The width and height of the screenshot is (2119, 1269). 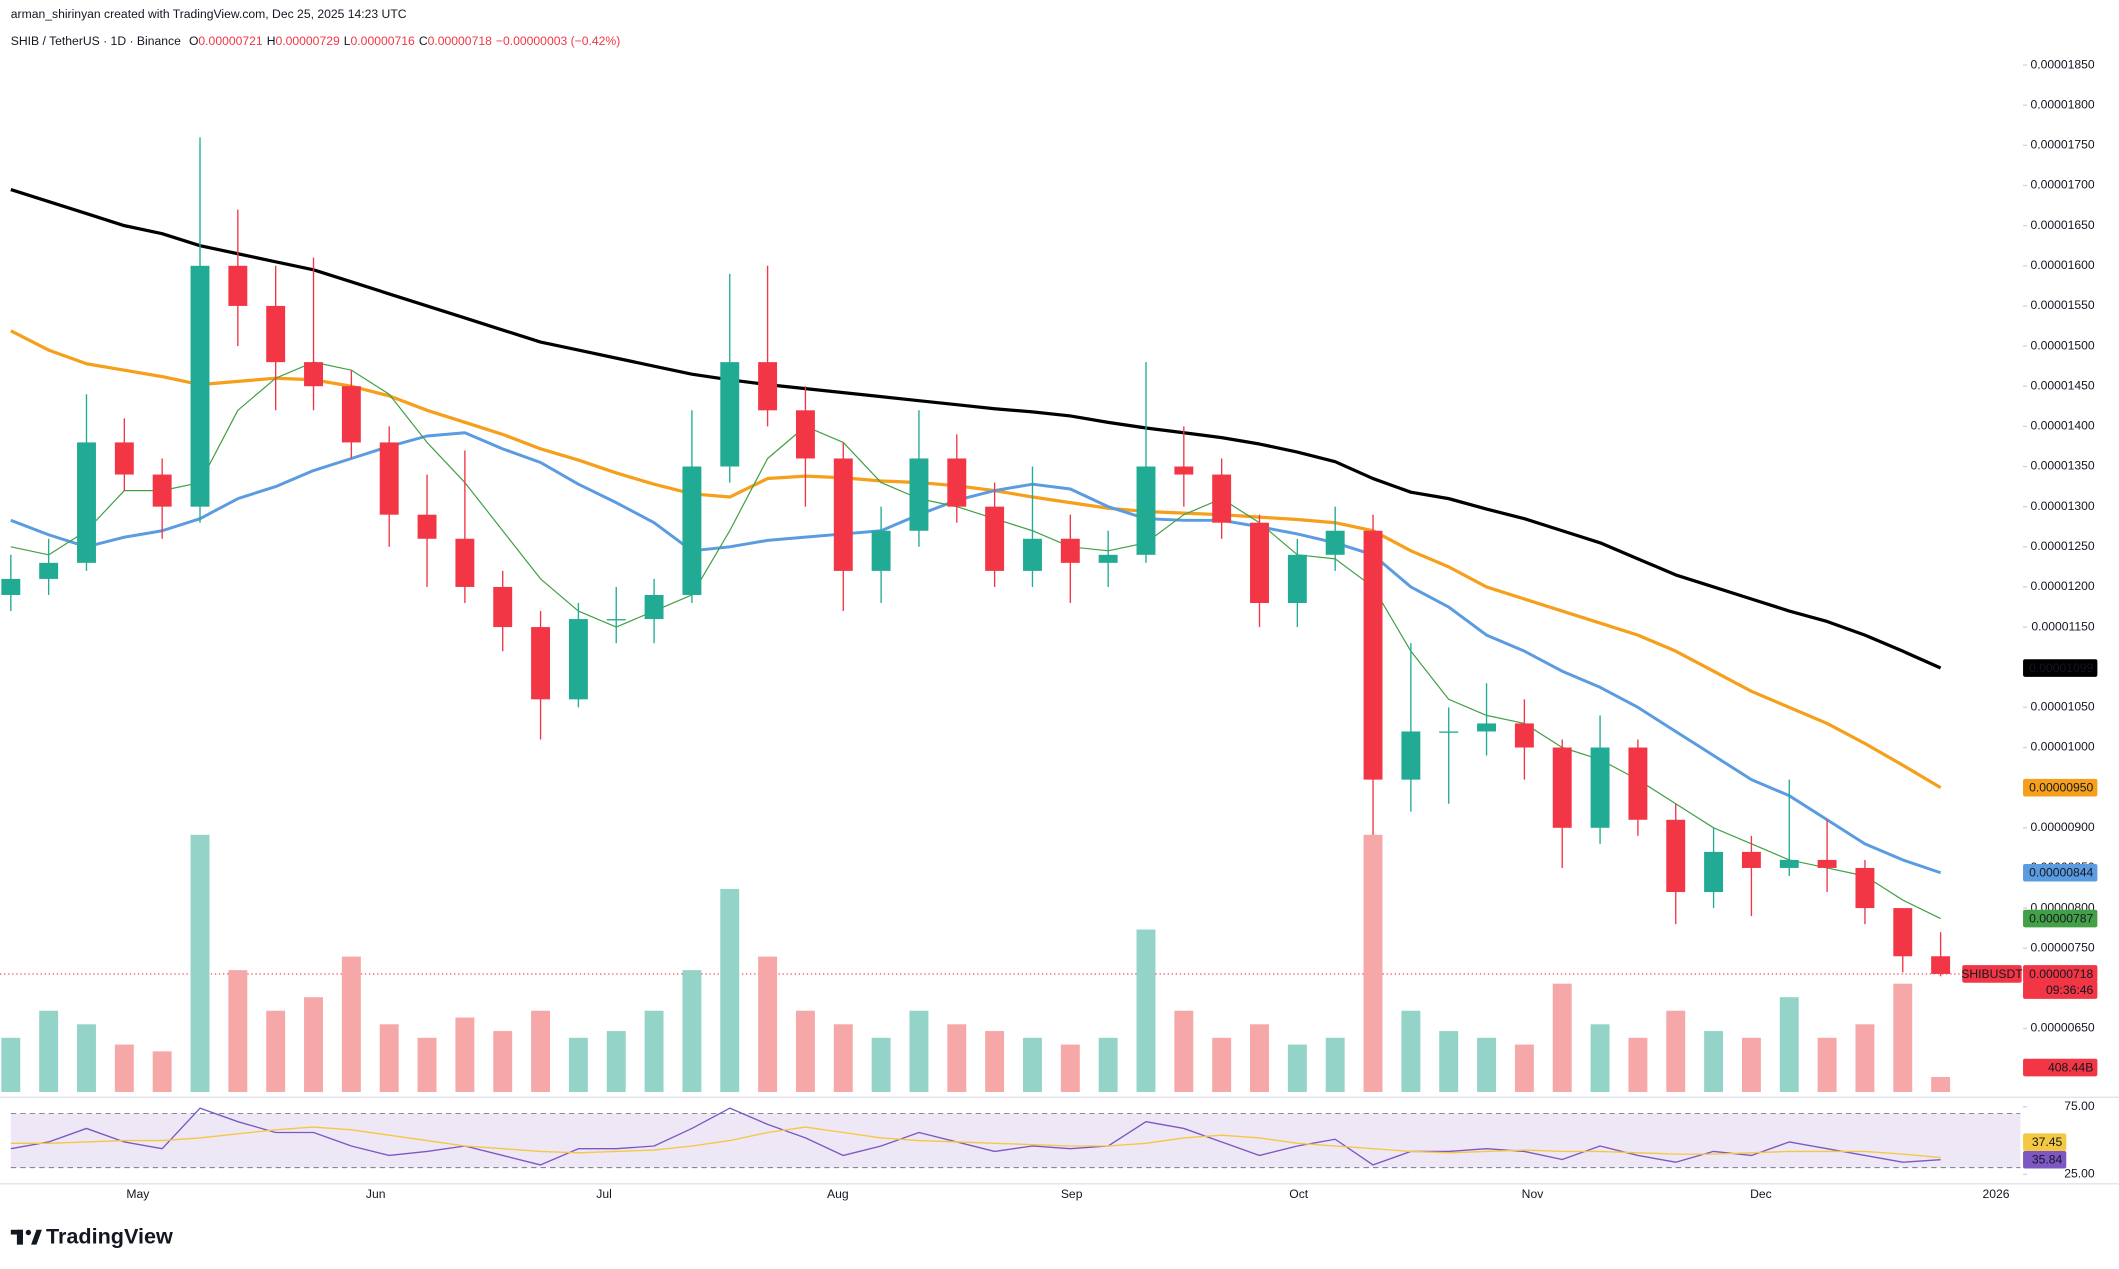 What do you see at coordinates (383, 41) in the screenshot?
I see `ohlc-value: 0.00000716` at bounding box center [383, 41].